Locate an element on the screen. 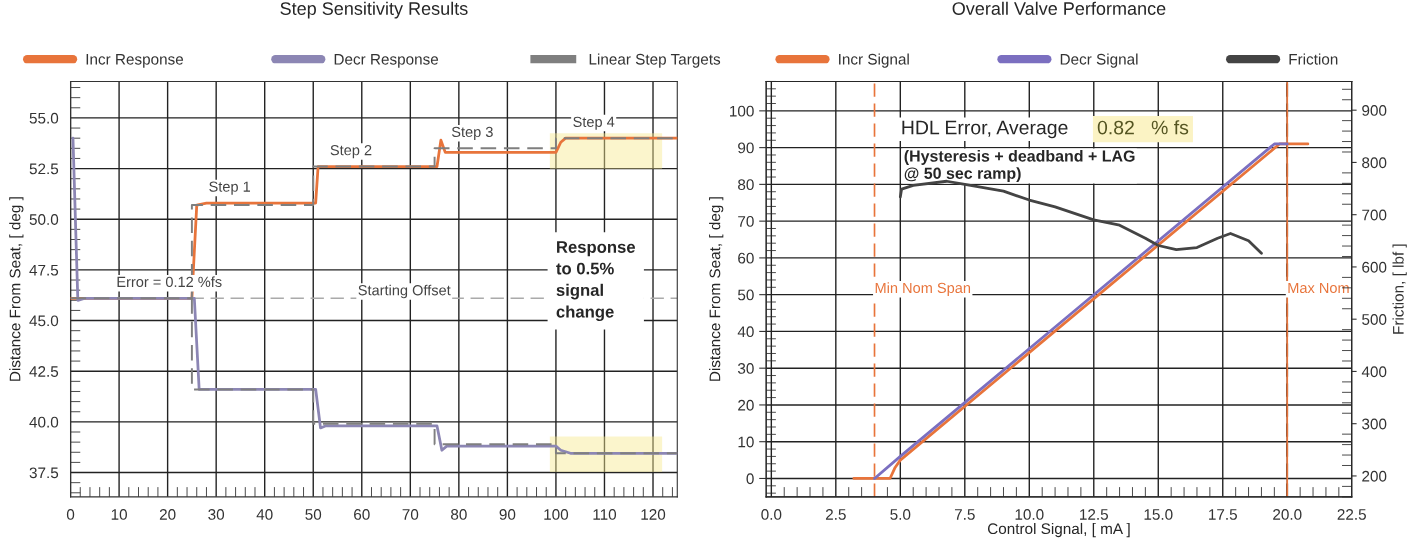  x-tick-label: 15.0 is located at coordinates (1158, 514).